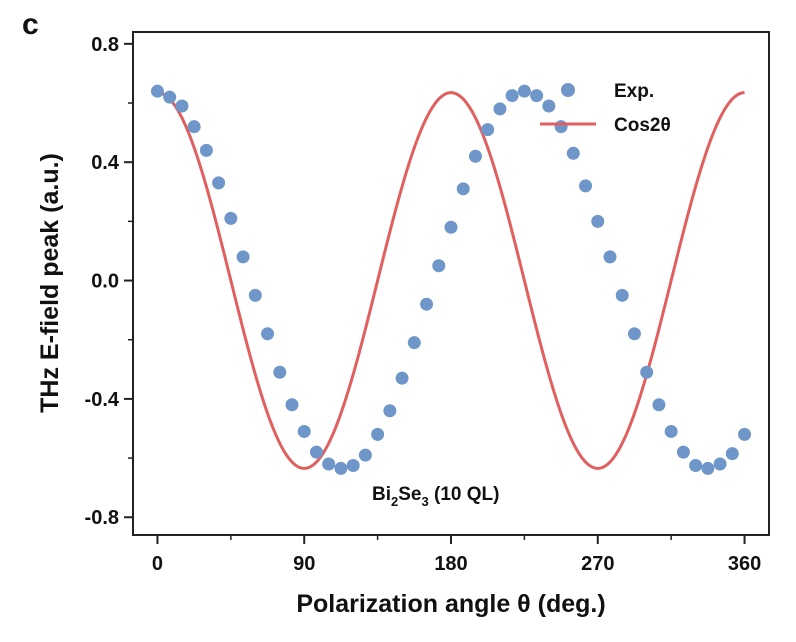  What do you see at coordinates (744, 564) in the screenshot?
I see `x-tick-label: 360` at bounding box center [744, 564].